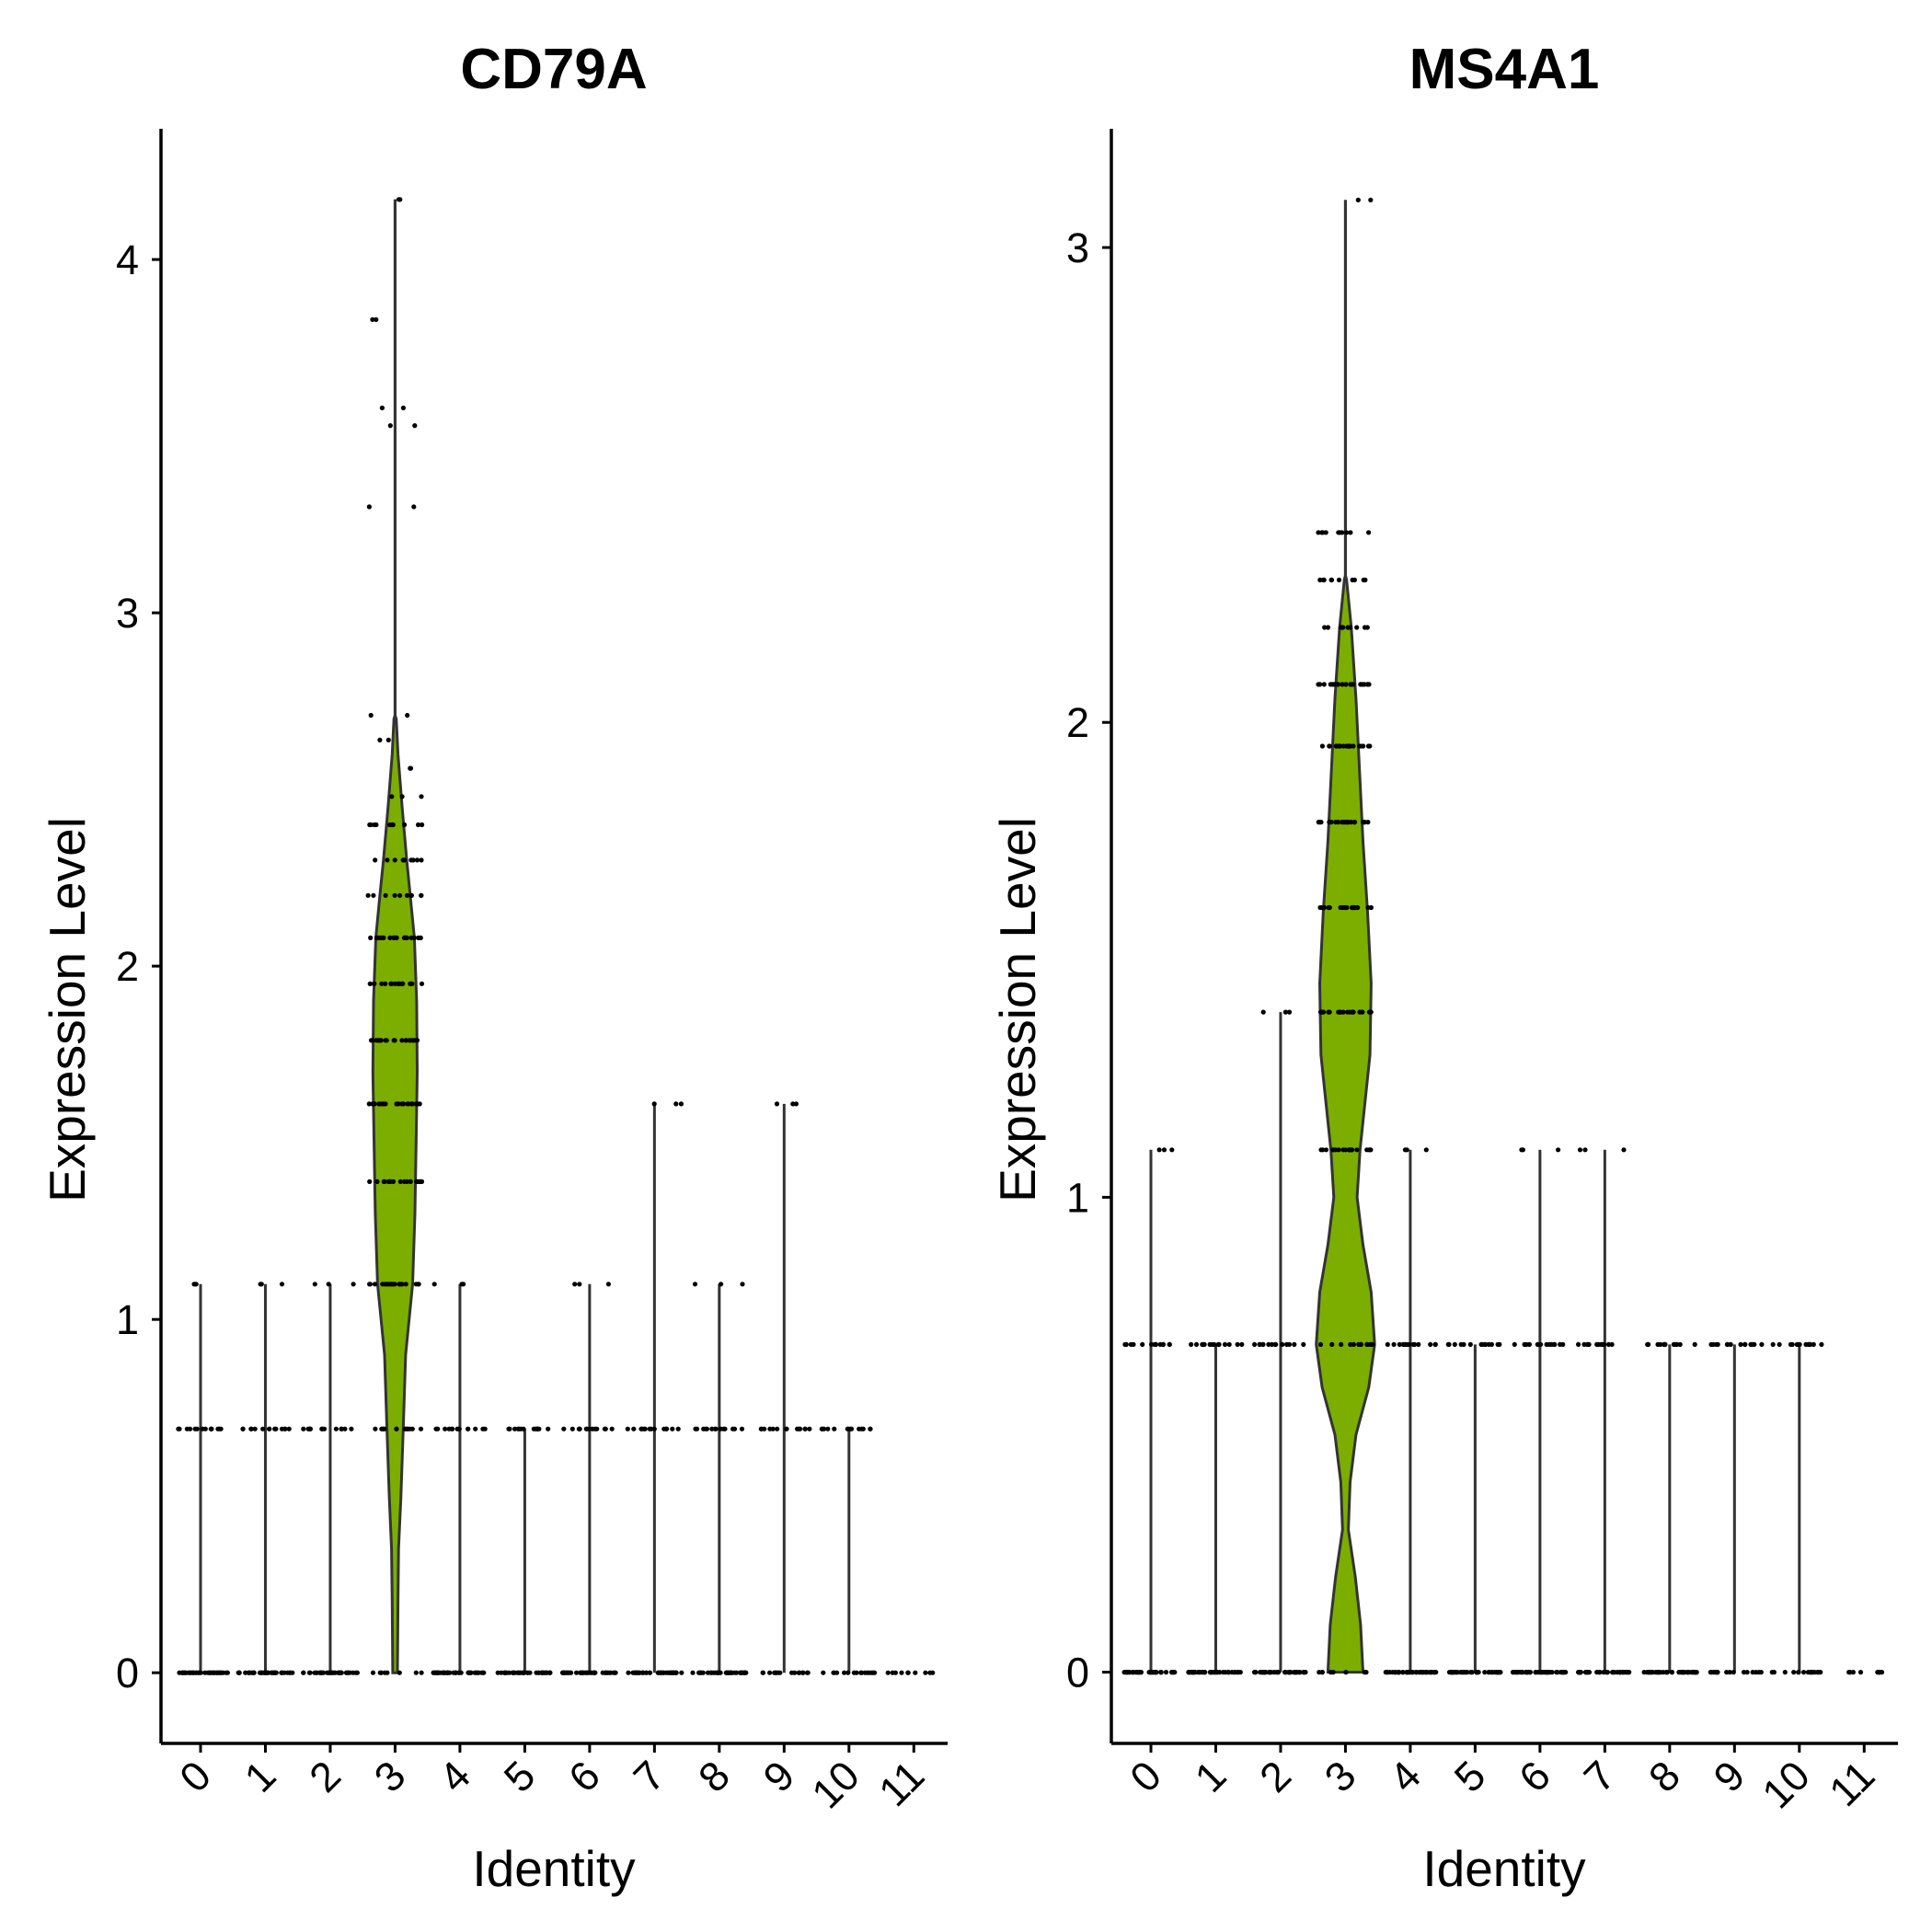 The height and width of the screenshot is (1932, 1932). What do you see at coordinates (1211, 1776) in the screenshot?
I see `x-tick-label: 1` at bounding box center [1211, 1776].